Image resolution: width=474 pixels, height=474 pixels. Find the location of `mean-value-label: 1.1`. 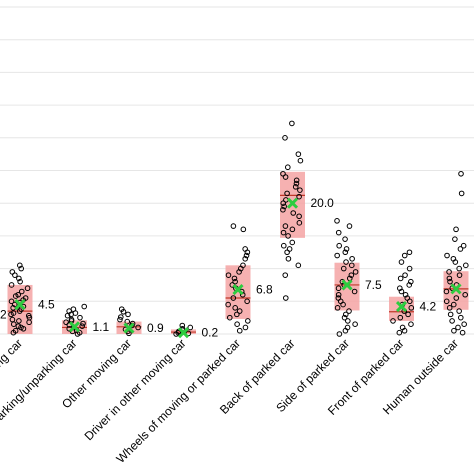

mean-value-label: 1.1 is located at coordinates (101, 327).